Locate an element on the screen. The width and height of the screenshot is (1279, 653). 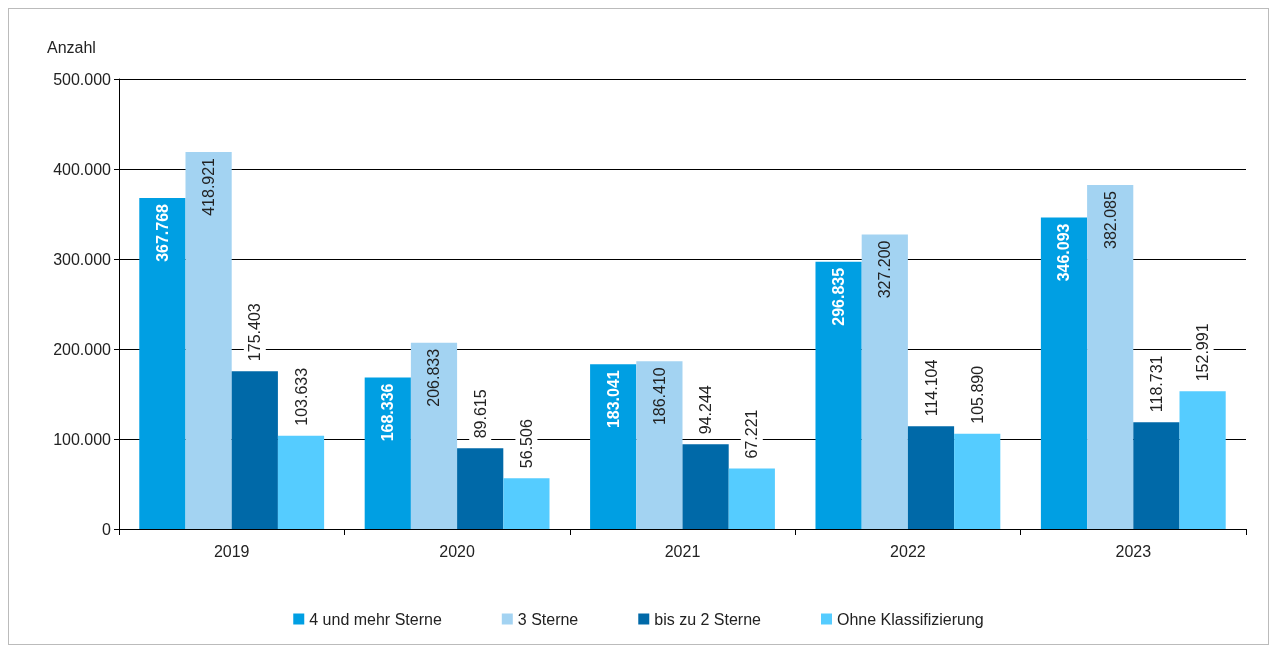
data-label: 168.336 is located at coordinates (388, 412).